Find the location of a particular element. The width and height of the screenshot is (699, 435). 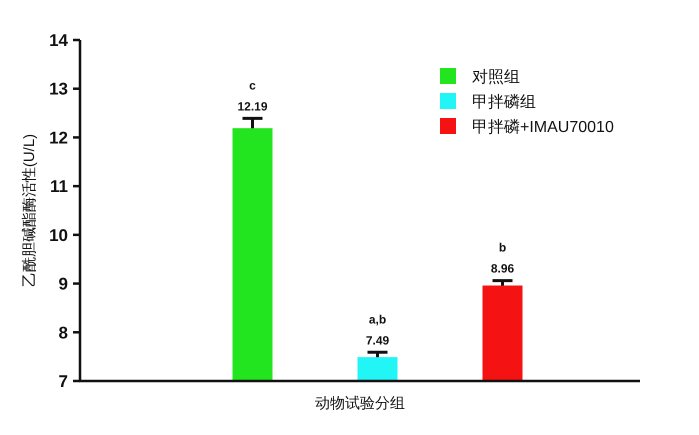

y-tick-label: 7 is located at coordinates (63, 381).